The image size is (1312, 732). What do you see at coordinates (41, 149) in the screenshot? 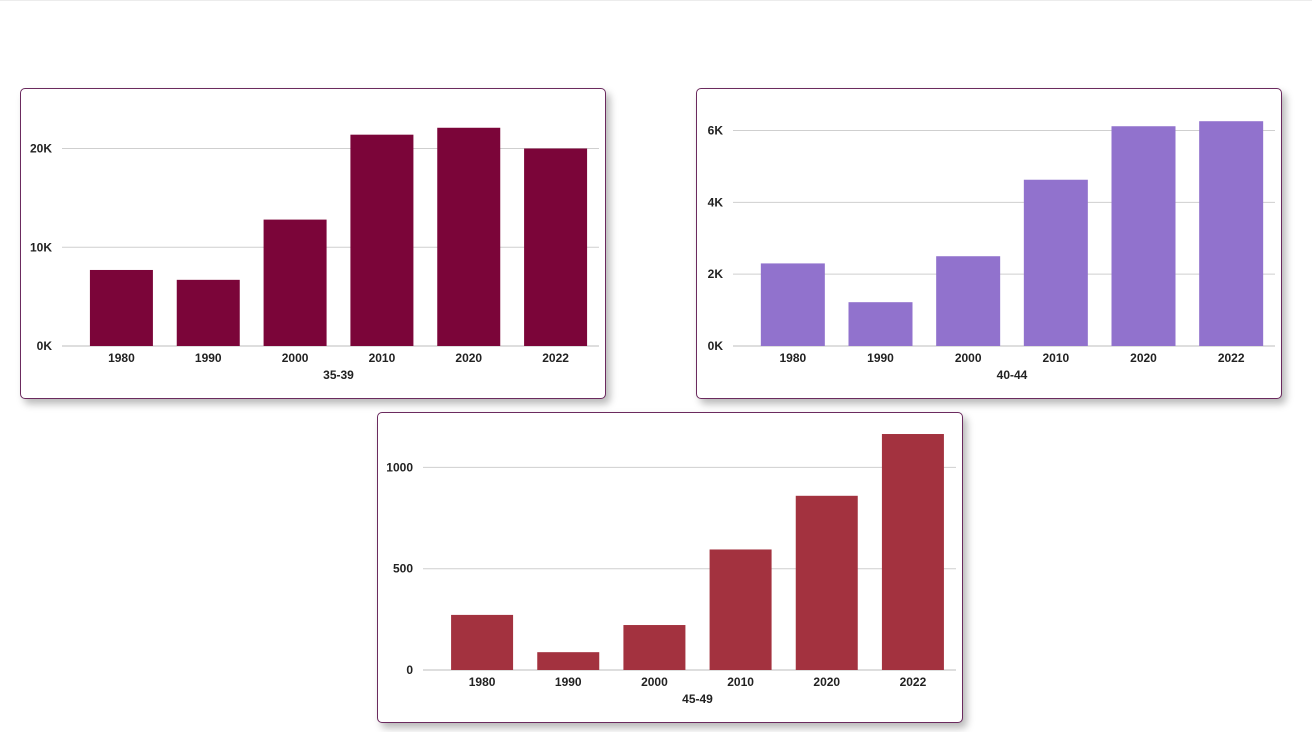
I see `y-tick-label: 20K` at bounding box center [41, 149].